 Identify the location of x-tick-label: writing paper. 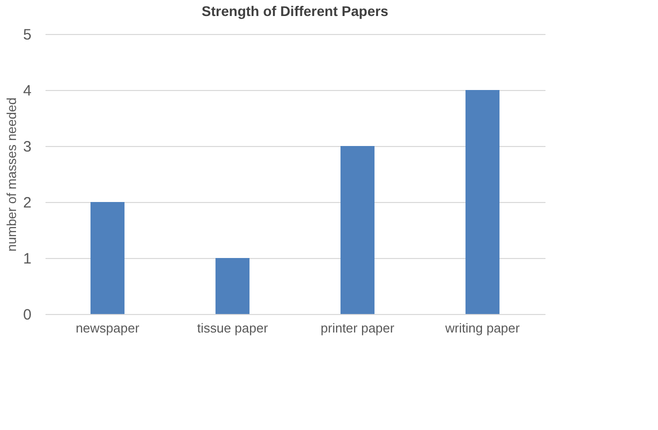
(482, 328).